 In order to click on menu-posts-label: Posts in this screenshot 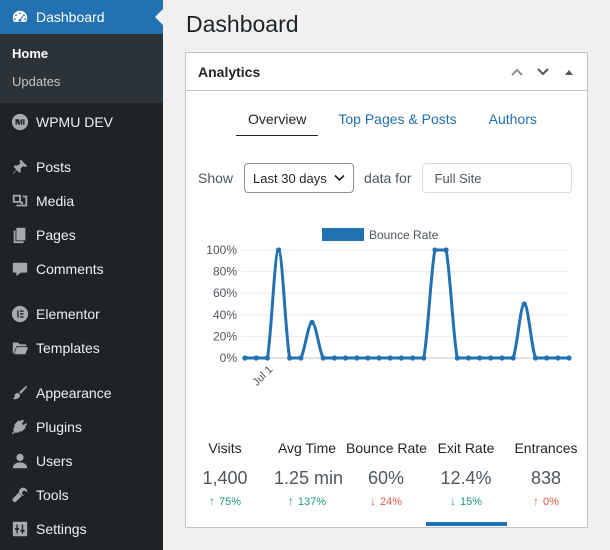, I will do `click(54, 167)`.